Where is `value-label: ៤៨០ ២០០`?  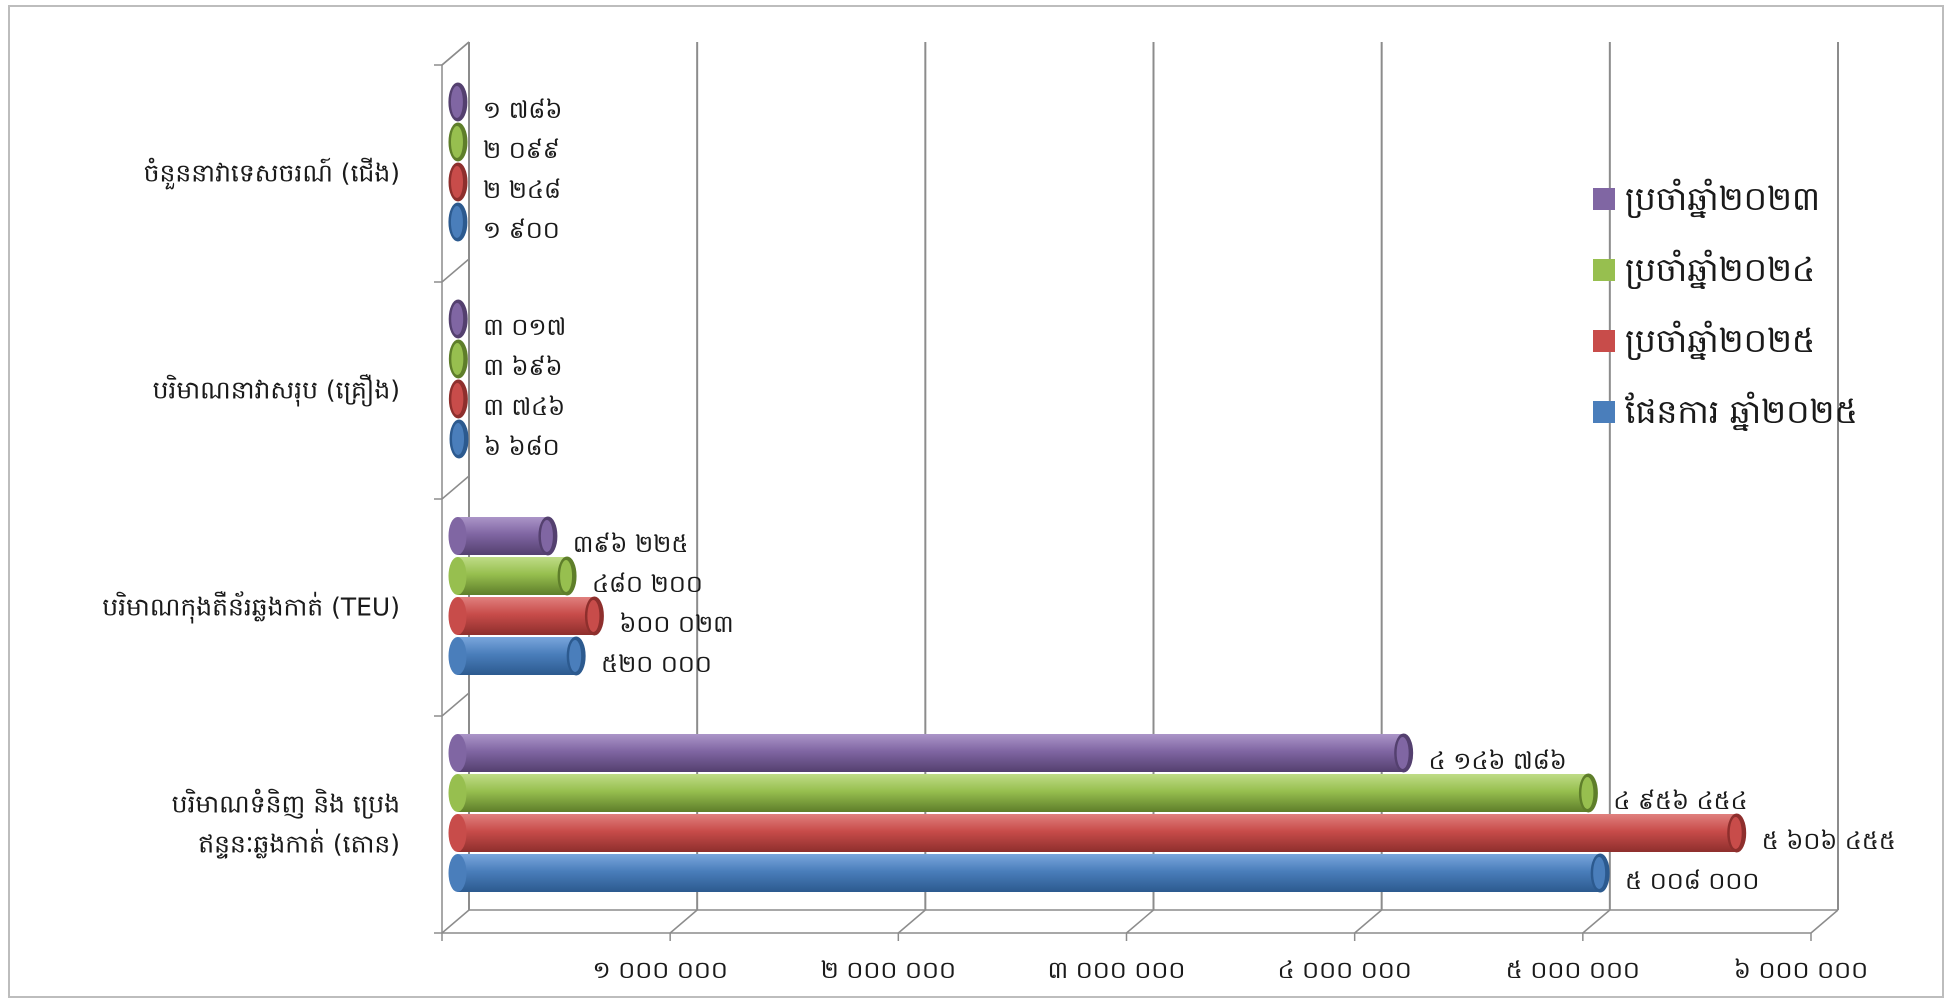
value-label: ៤៨០ ២០០ is located at coordinates (647, 584).